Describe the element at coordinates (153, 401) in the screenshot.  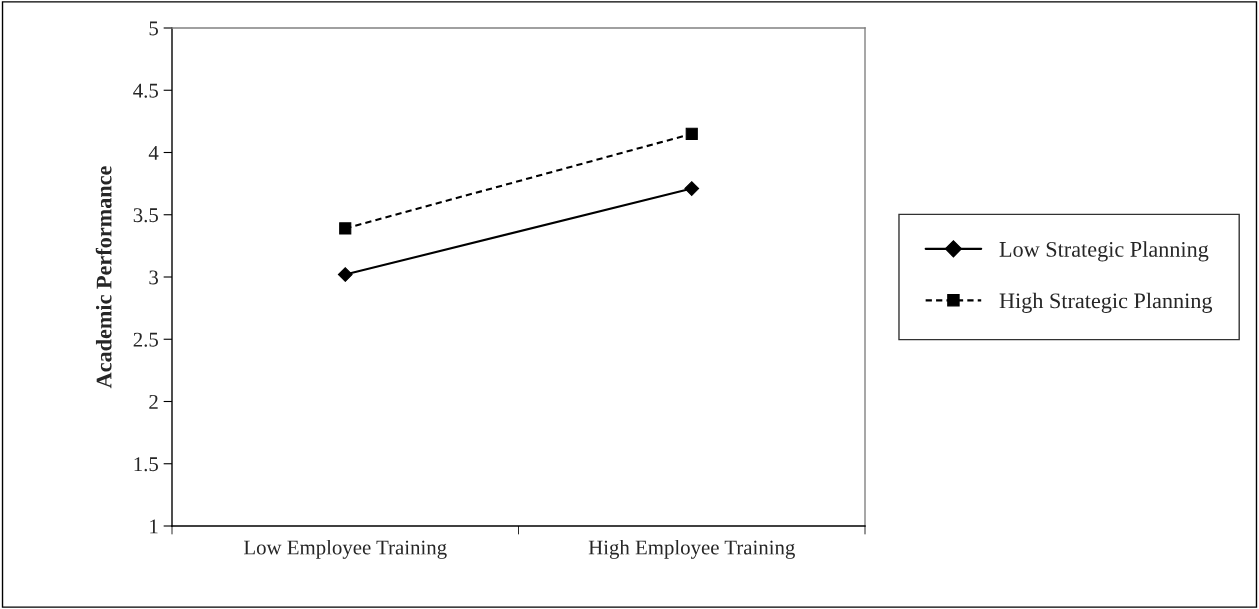
I see `y-tick-label: 2` at that location.